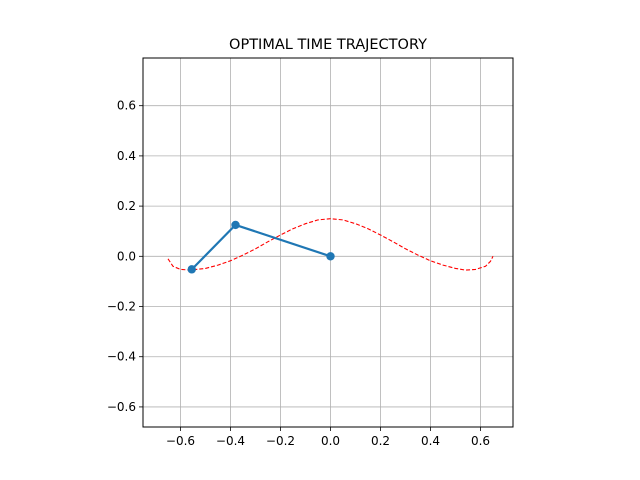 This screenshot has height=480, width=640. What do you see at coordinates (180, 441) in the screenshot?
I see `x-tick-label: −0.6` at bounding box center [180, 441].